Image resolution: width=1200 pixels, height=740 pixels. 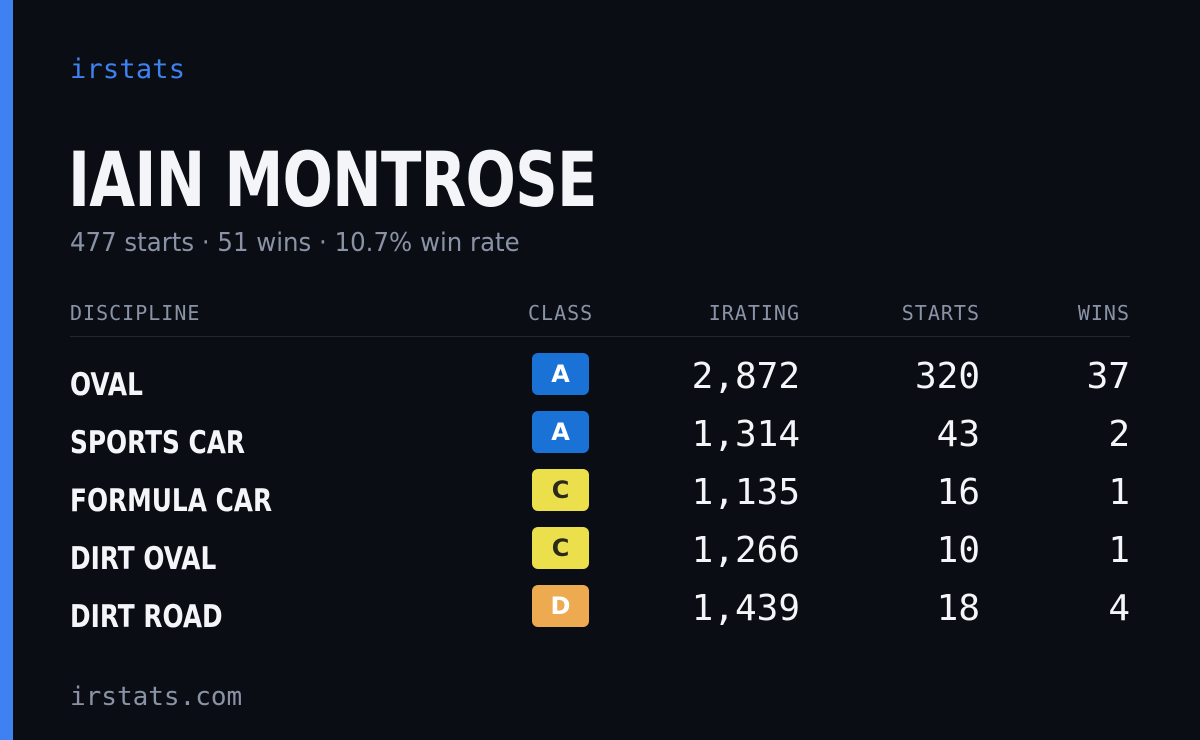 What do you see at coordinates (600, 317) in the screenshot?
I see `table-header: DISCIPLINE CLASS IRATING STARTS WINS` at bounding box center [600, 317].